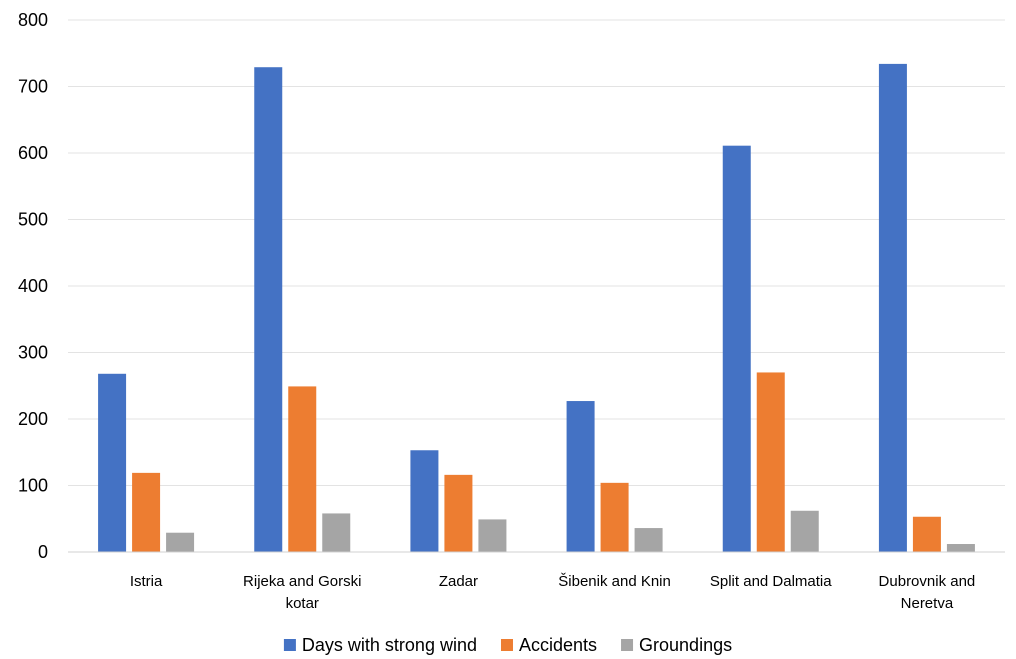 The width and height of the screenshot is (1016, 659). I want to click on y-tick-label: 600, so click(33, 153).